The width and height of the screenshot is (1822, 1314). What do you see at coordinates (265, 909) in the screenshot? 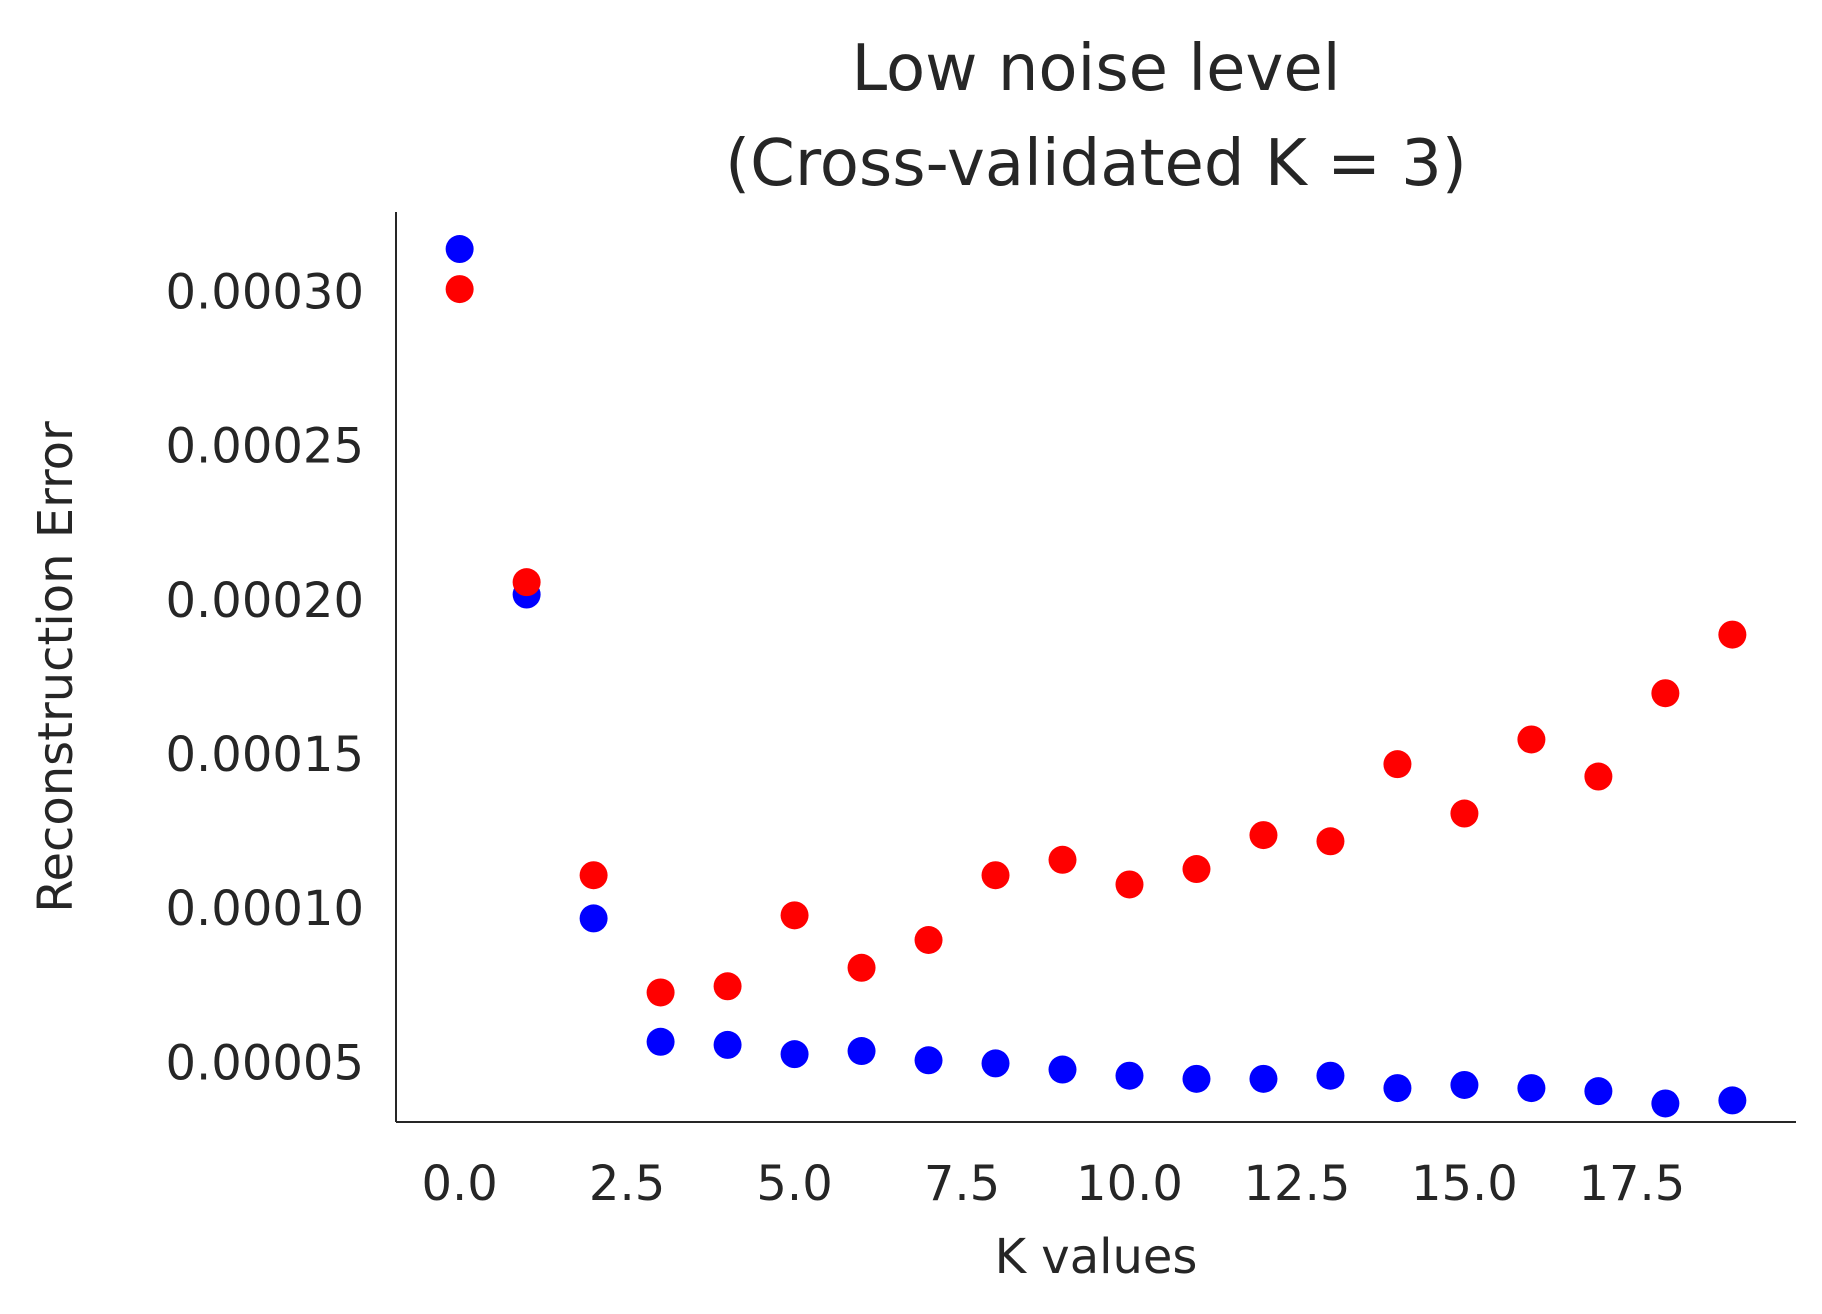
I see `y-tick-label: 0.00010` at bounding box center [265, 909].